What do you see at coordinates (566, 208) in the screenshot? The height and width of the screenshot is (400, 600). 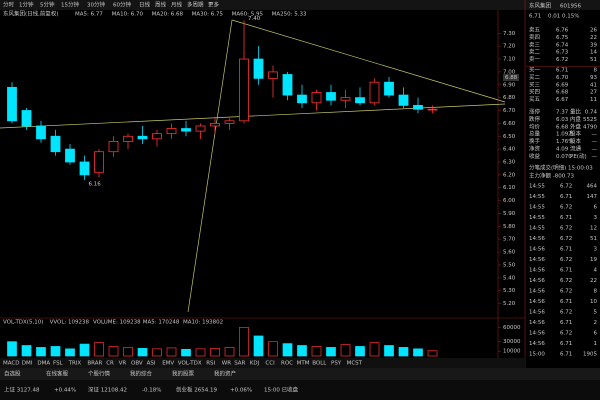 I see `trade-price: 6.72` at bounding box center [566, 208].